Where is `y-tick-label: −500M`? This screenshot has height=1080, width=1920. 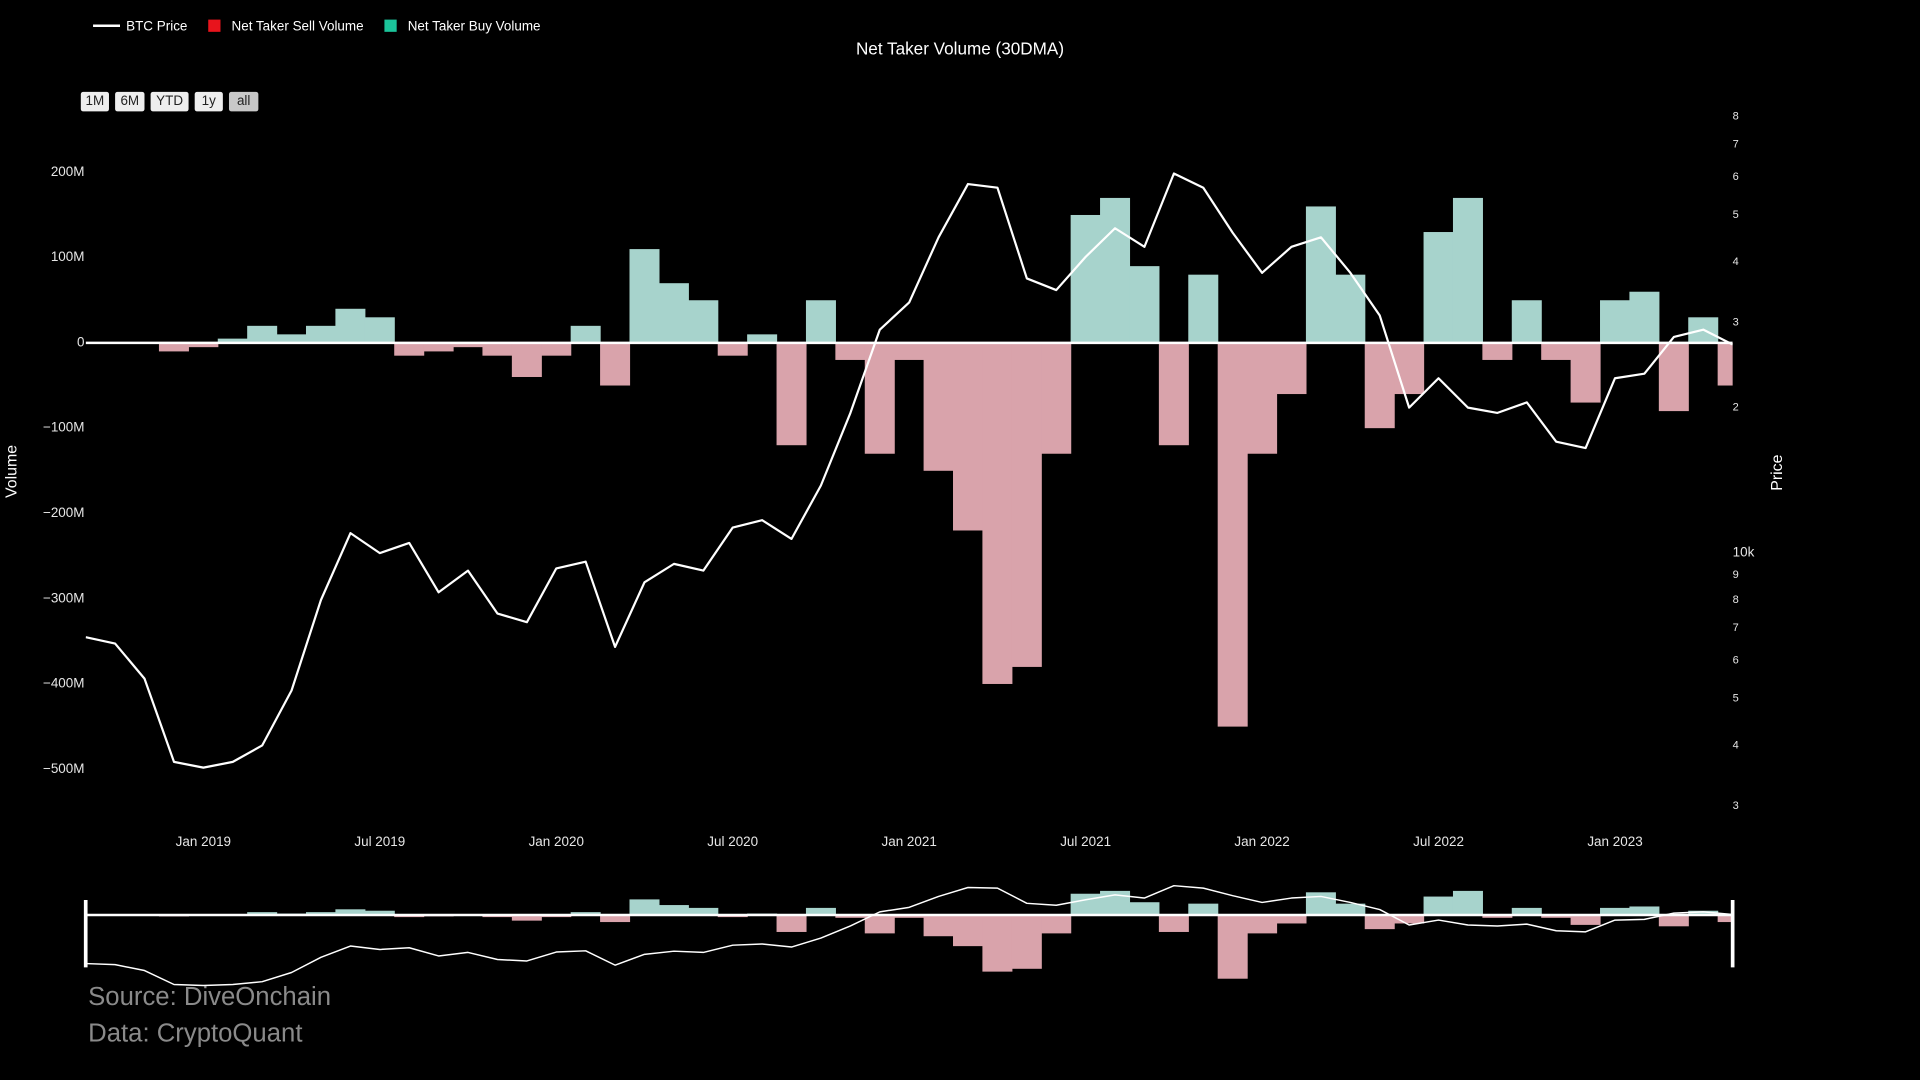 y-tick-label: −500M is located at coordinates (64, 768).